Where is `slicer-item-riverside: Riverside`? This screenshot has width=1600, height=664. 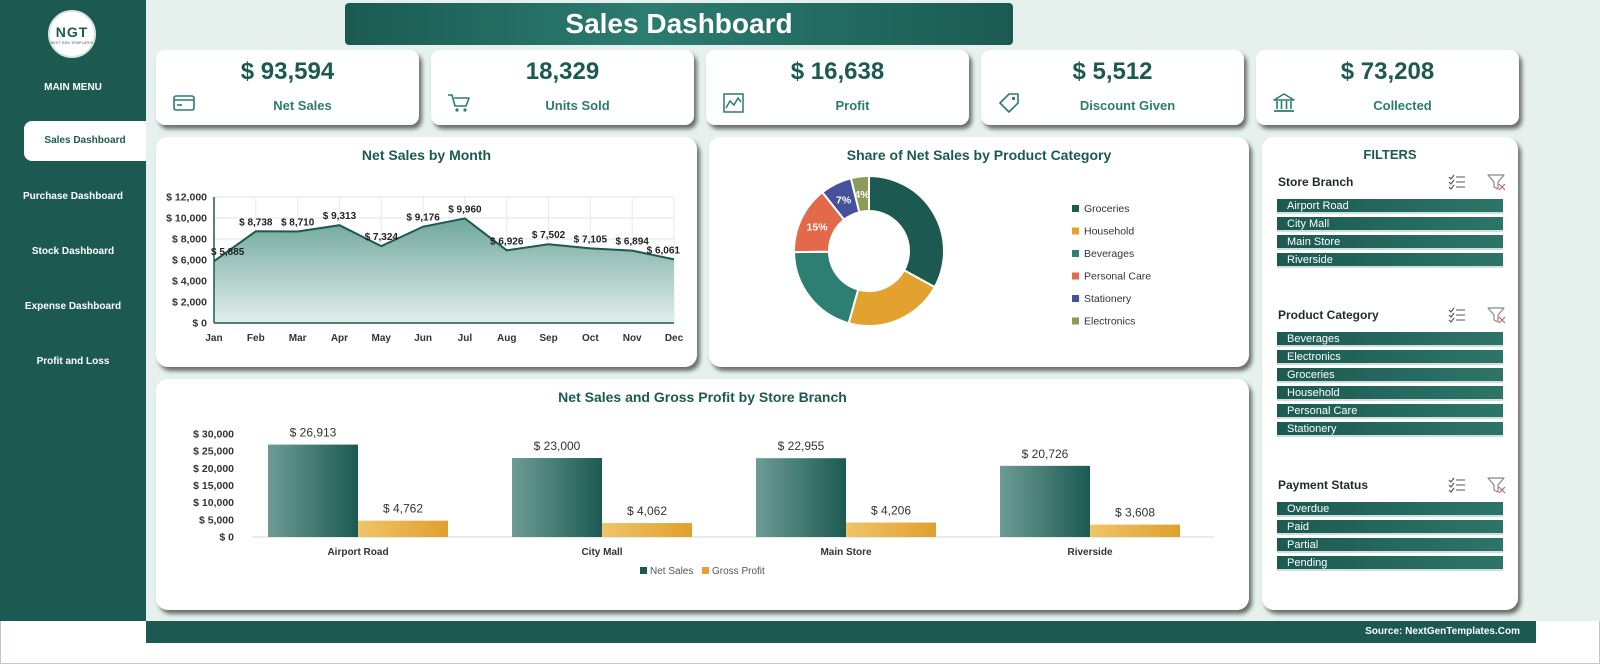 slicer-item-riverside: Riverside is located at coordinates (1390, 260).